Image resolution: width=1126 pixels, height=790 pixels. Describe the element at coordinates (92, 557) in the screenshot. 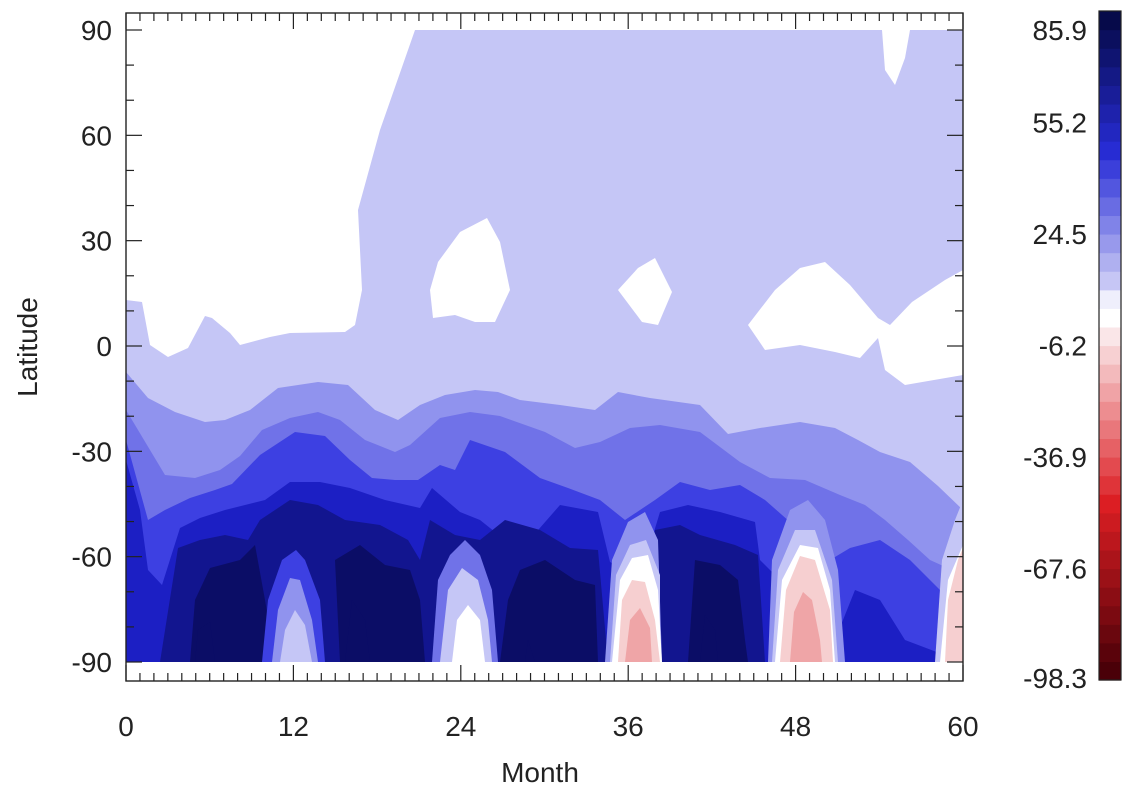

I see `y-tick-label: -60` at that location.